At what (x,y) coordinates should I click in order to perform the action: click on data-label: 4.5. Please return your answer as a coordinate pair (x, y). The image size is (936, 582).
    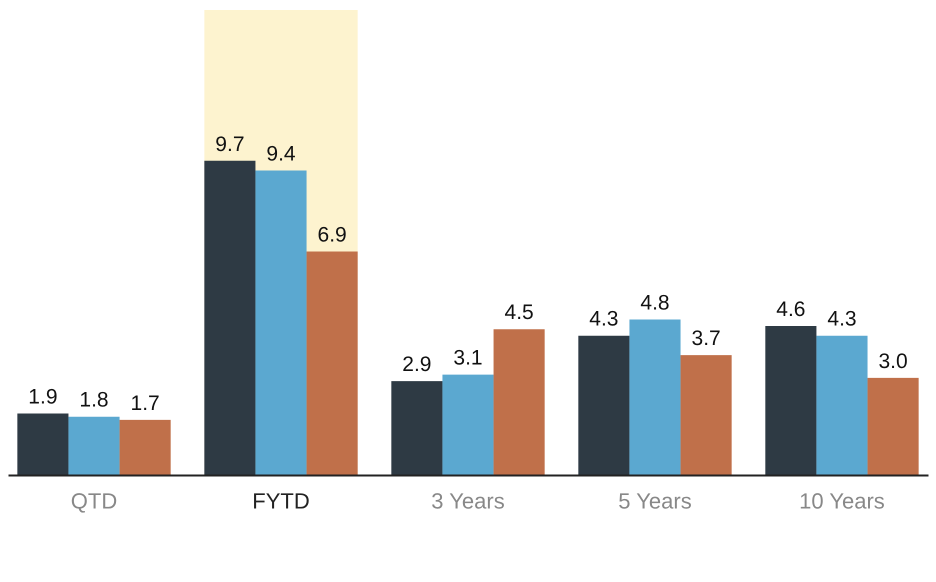
    Looking at the image, I should click on (519, 312).